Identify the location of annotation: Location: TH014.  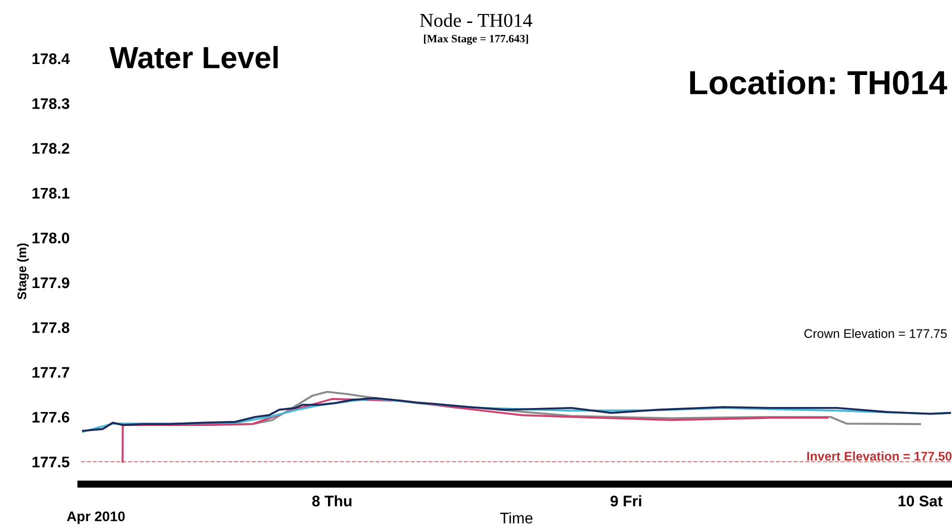
(819, 82).